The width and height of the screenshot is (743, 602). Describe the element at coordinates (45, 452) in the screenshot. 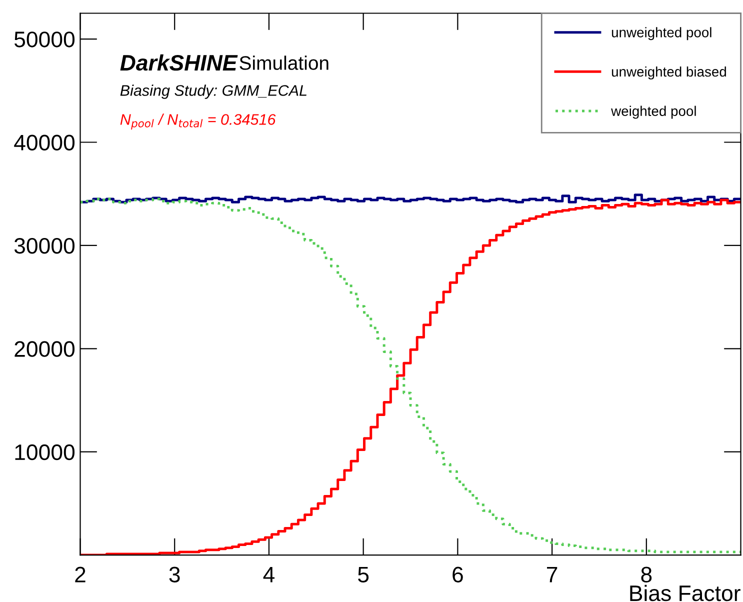

I see `y-tick-label: 10000` at that location.